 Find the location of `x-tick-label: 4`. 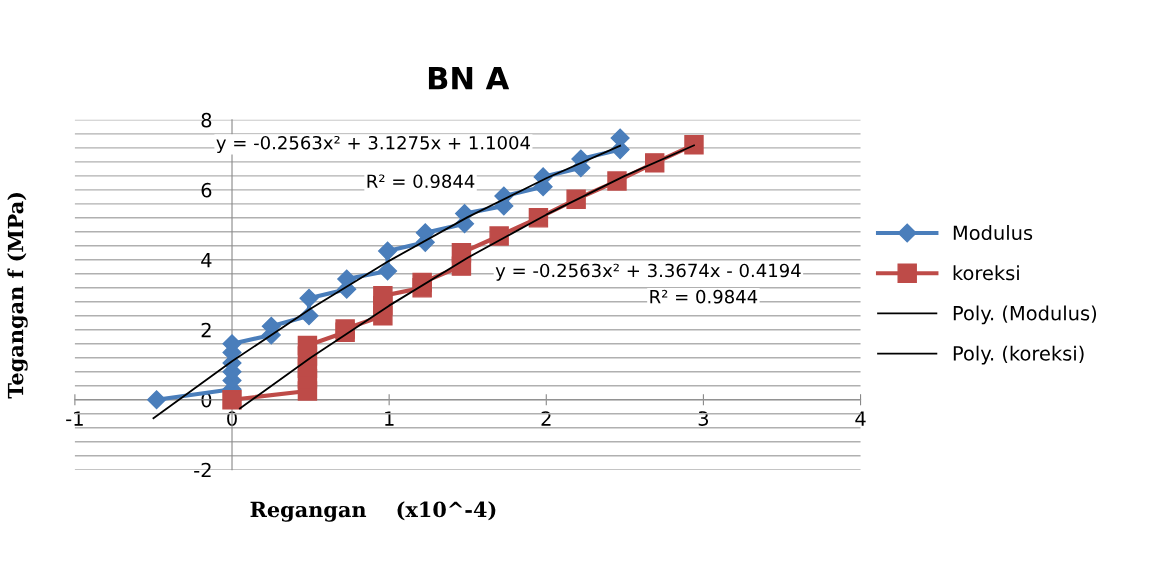

x-tick-label: 4 is located at coordinates (860, 418).